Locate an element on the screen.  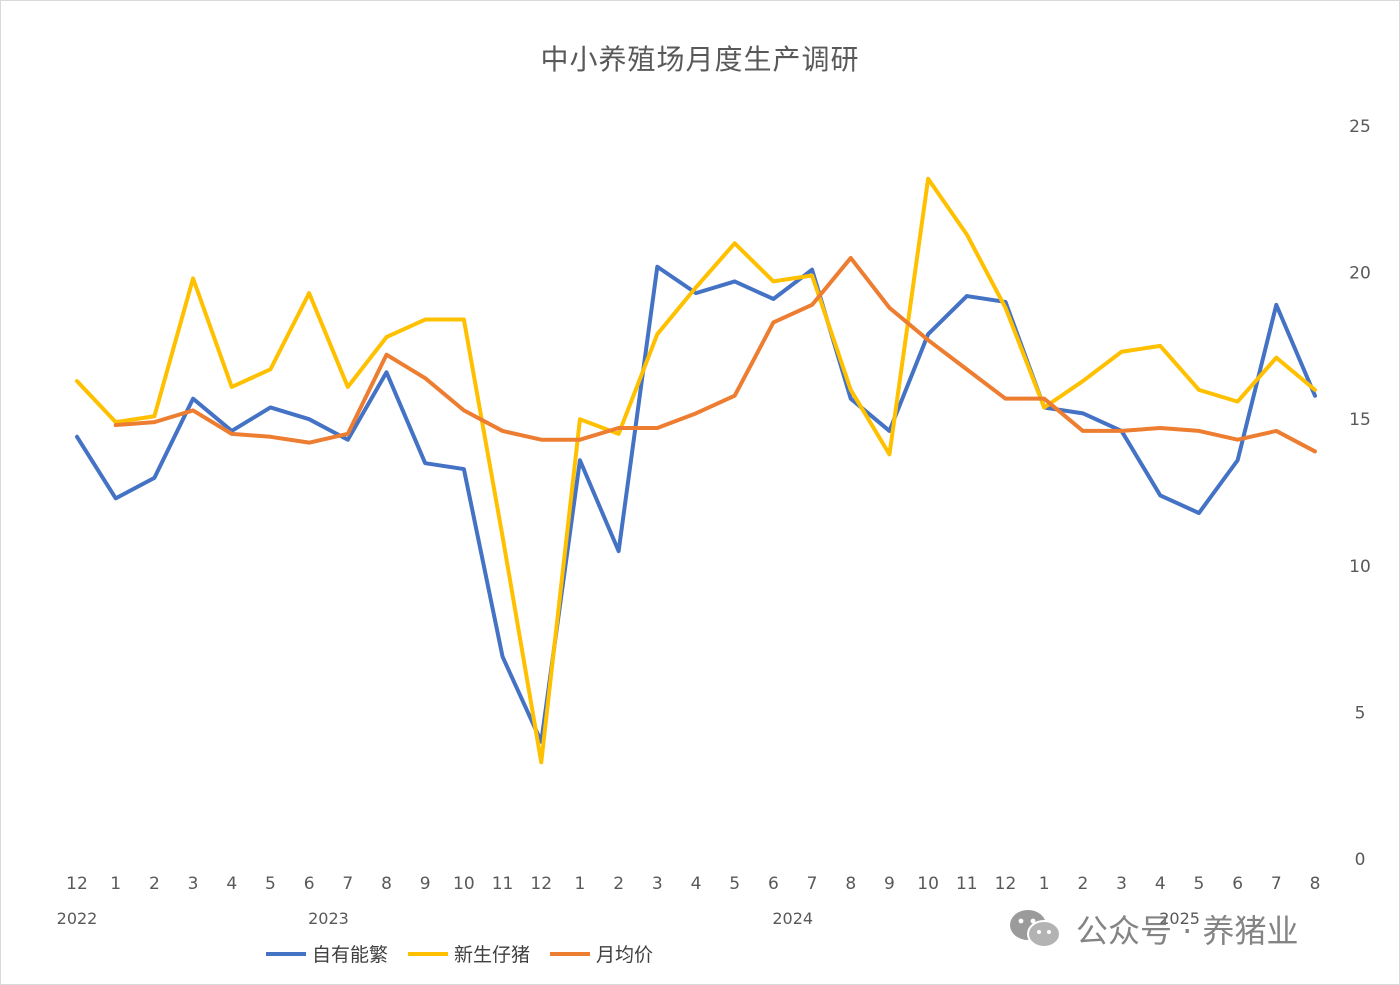
watermark-text: 公众号 · 养猪业 is located at coordinates (1187, 931).